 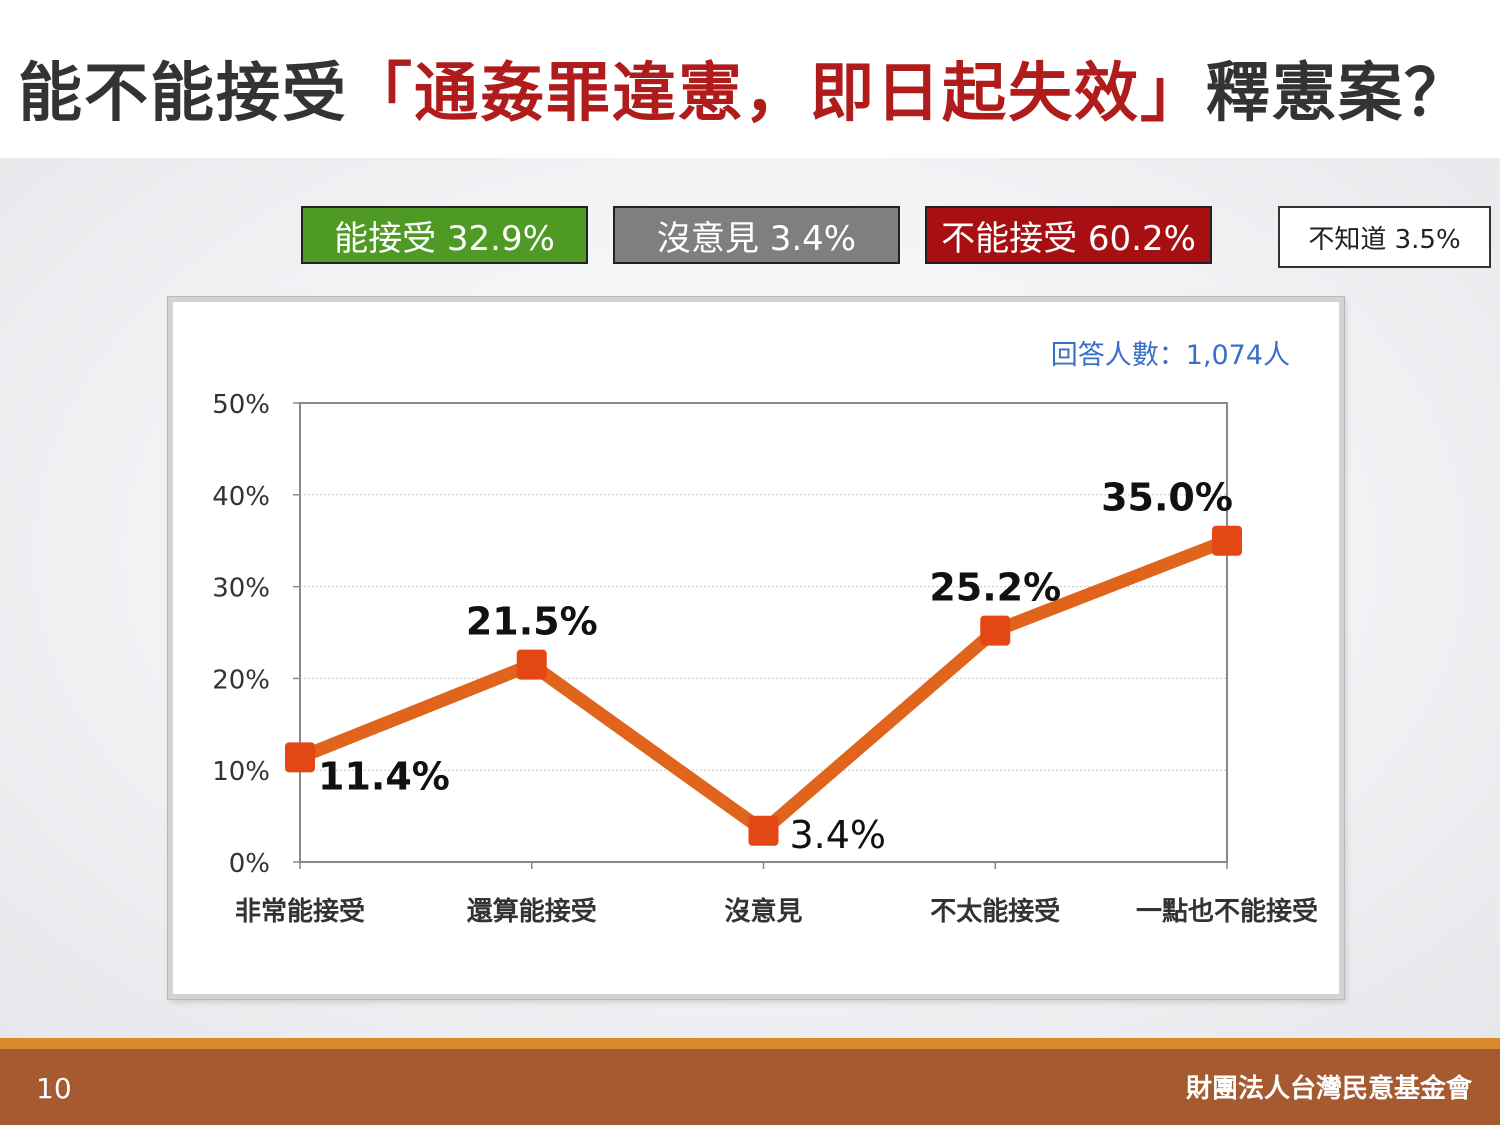 What do you see at coordinates (444, 238) in the screenshot?
I see `legend-acceptable-label: 能接受 32.9%` at bounding box center [444, 238].